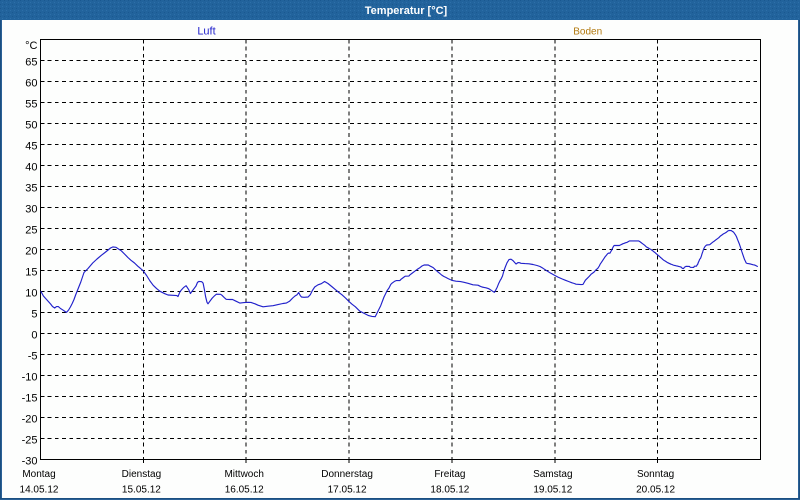  Describe the element at coordinates (30, 440) in the screenshot. I see `svg-text: -25` at that location.